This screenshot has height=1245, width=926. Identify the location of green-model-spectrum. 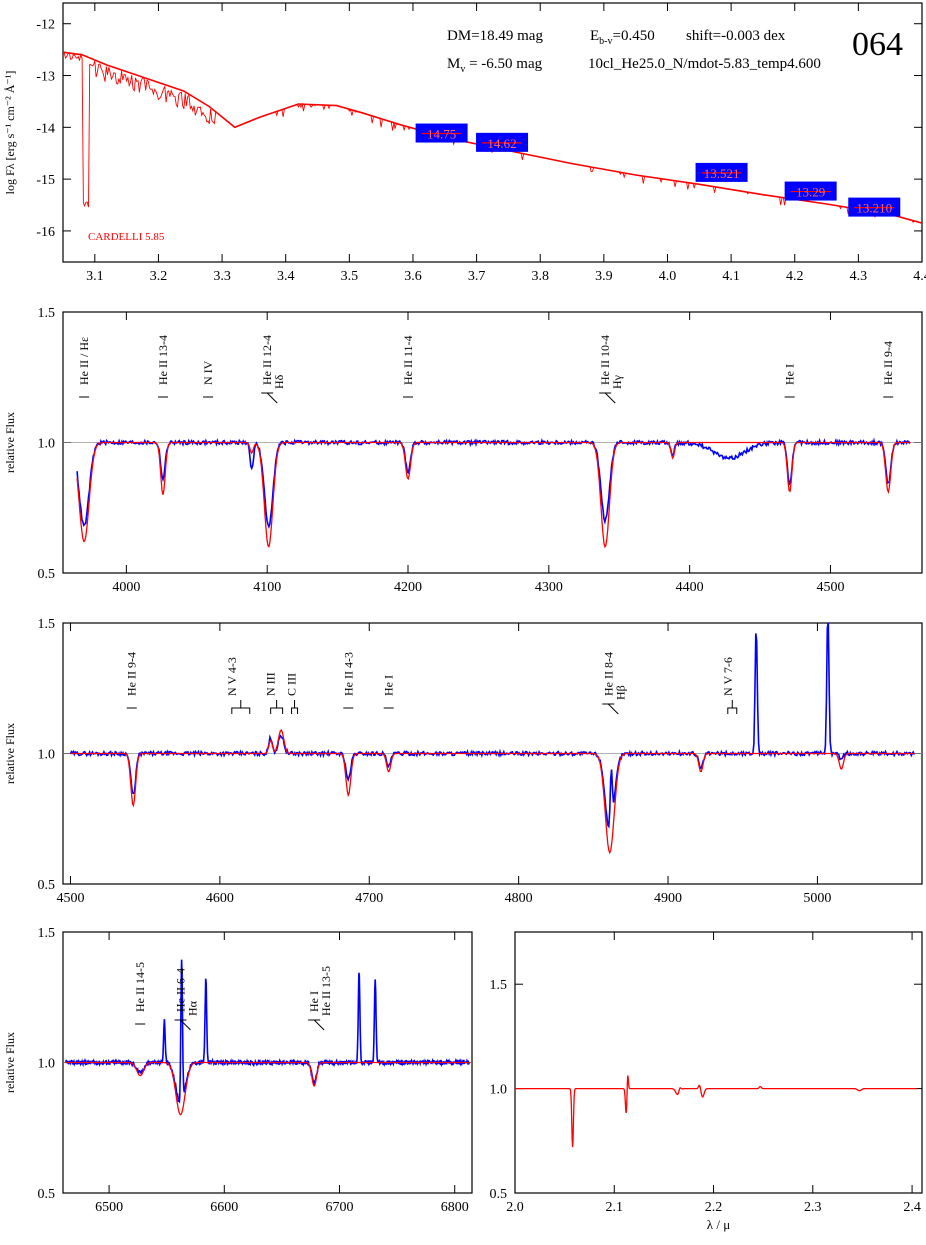
(492, 792).